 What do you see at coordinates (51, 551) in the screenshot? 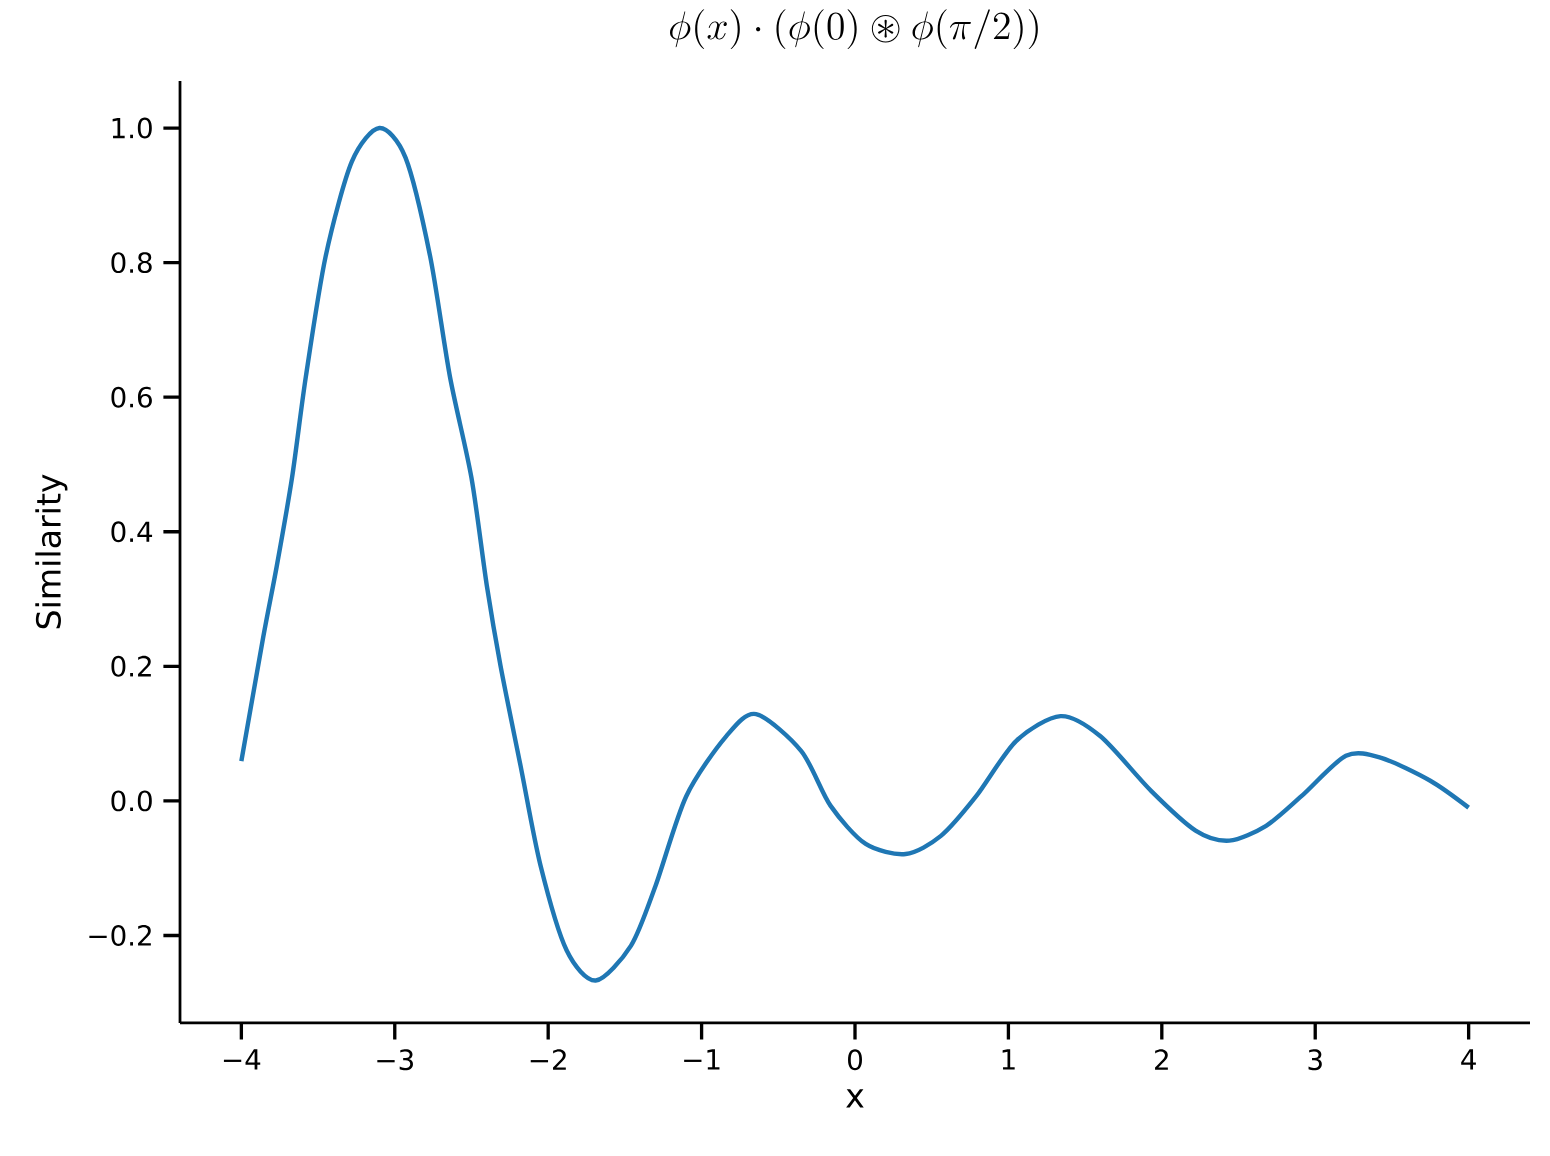
I see `y-axis-title: Similarity` at bounding box center [51, 551].